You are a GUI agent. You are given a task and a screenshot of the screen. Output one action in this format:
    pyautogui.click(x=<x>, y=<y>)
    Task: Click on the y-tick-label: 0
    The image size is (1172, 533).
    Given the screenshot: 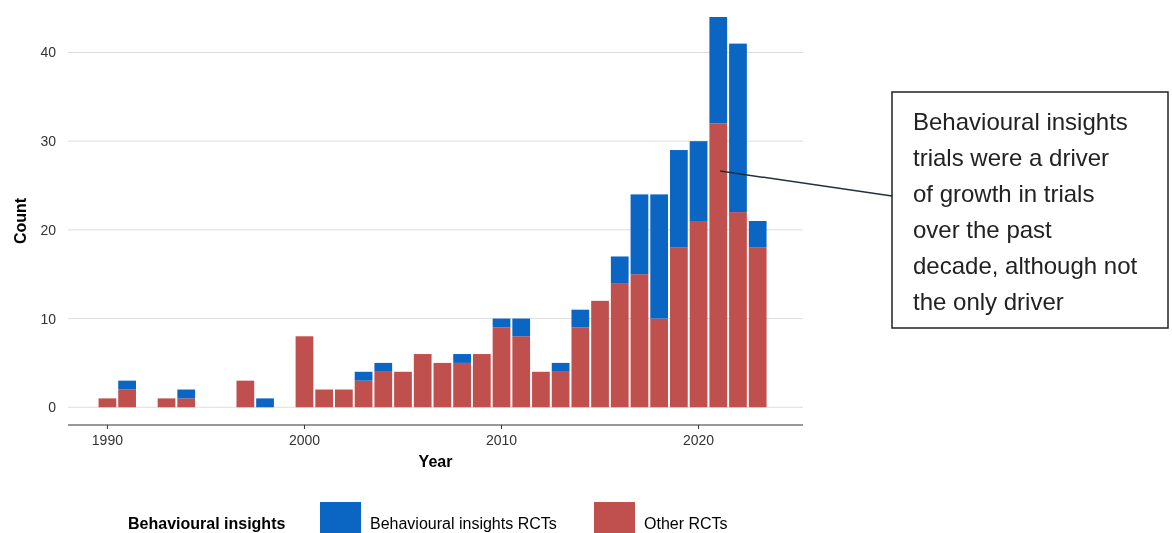 What is the action you would take?
    pyautogui.click(x=52, y=407)
    